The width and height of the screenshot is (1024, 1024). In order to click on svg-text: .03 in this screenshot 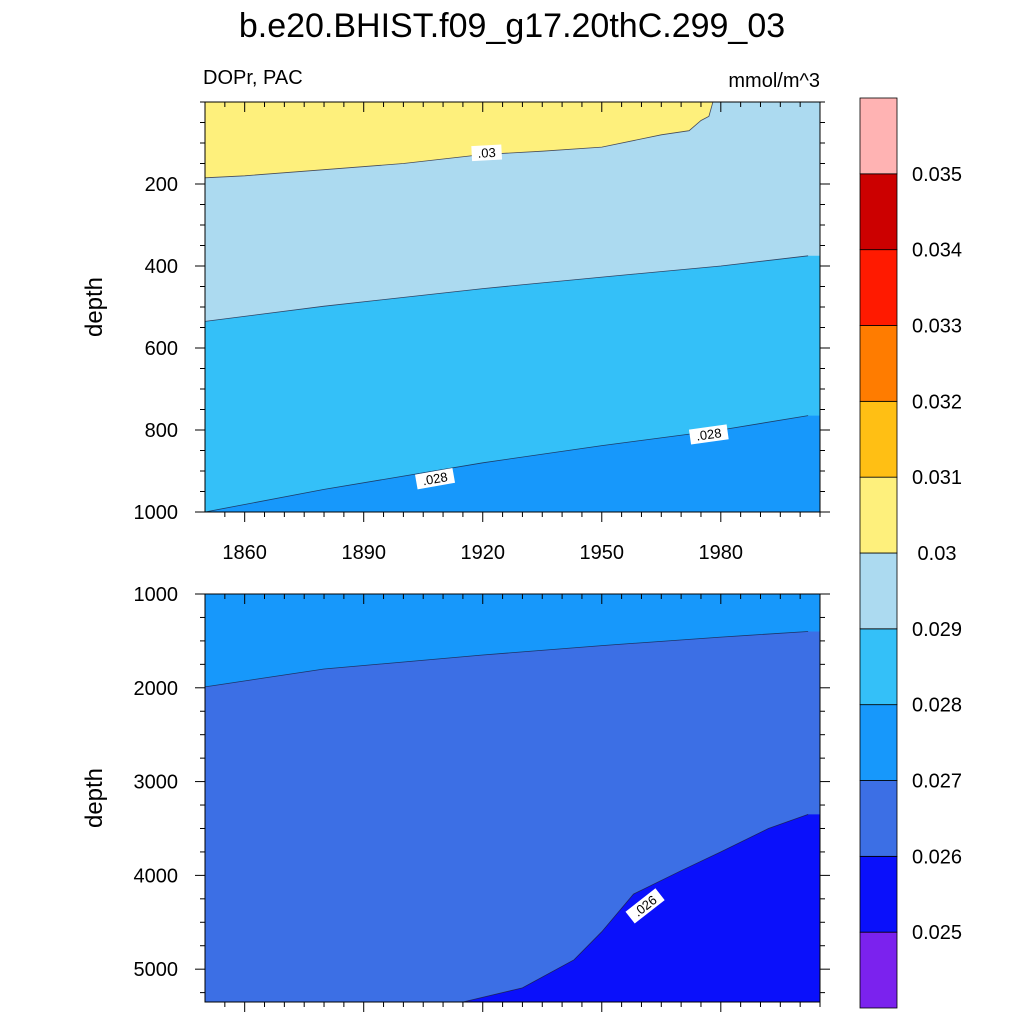, I will do `click(486, 153)`.